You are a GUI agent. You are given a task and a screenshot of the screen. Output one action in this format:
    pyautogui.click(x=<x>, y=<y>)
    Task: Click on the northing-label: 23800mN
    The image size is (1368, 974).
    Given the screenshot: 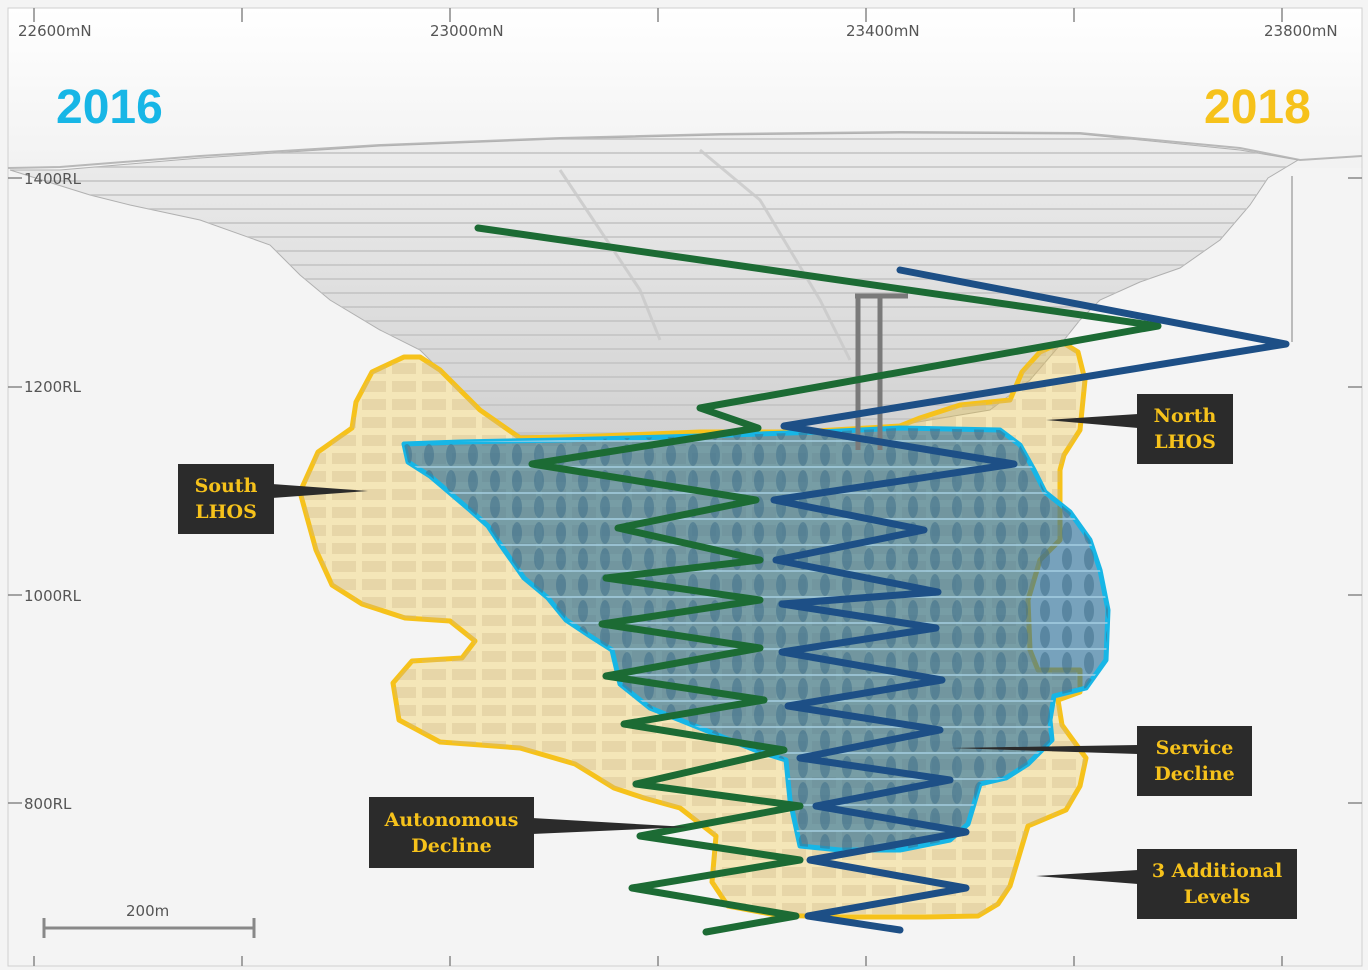 What is the action you would take?
    pyautogui.click(x=1301, y=31)
    